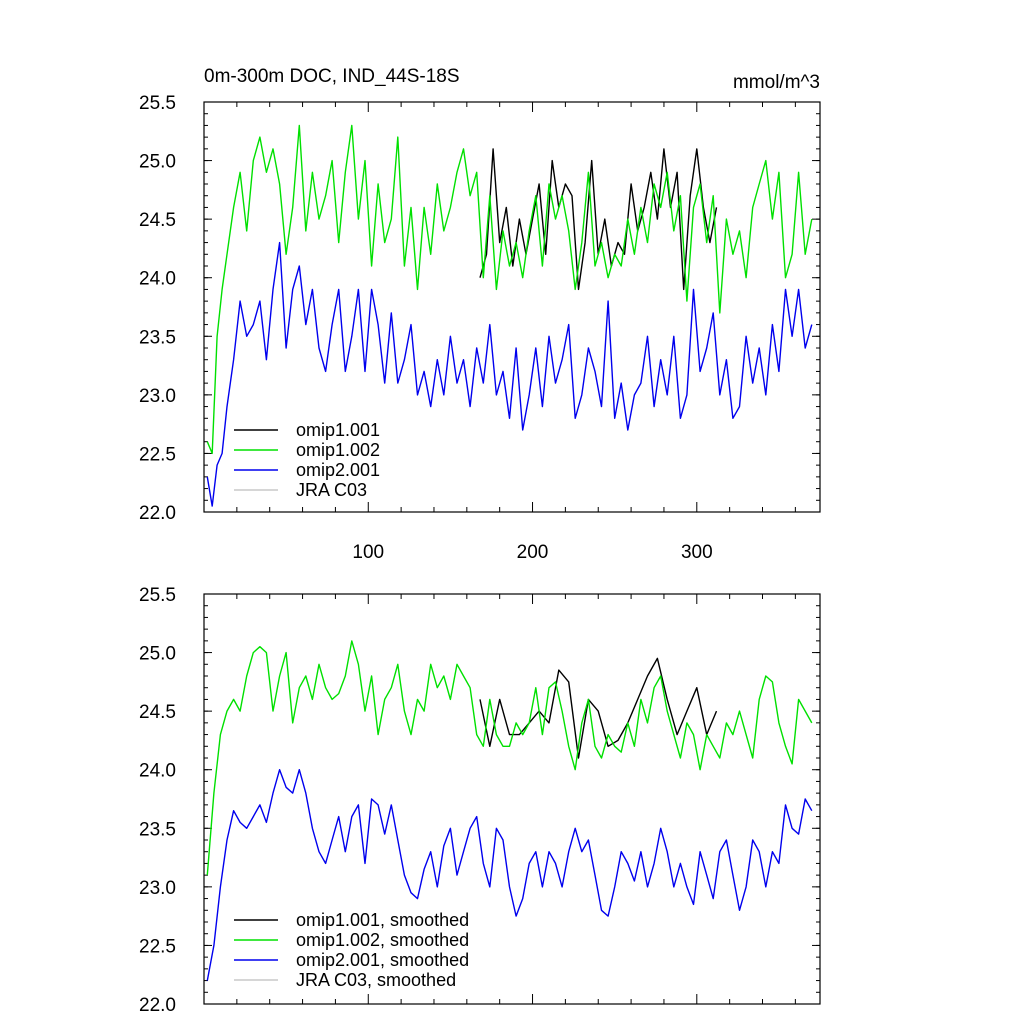  What do you see at coordinates (776, 82) in the screenshot?
I see `top-panel-units: mmol/m^3` at bounding box center [776, 82].